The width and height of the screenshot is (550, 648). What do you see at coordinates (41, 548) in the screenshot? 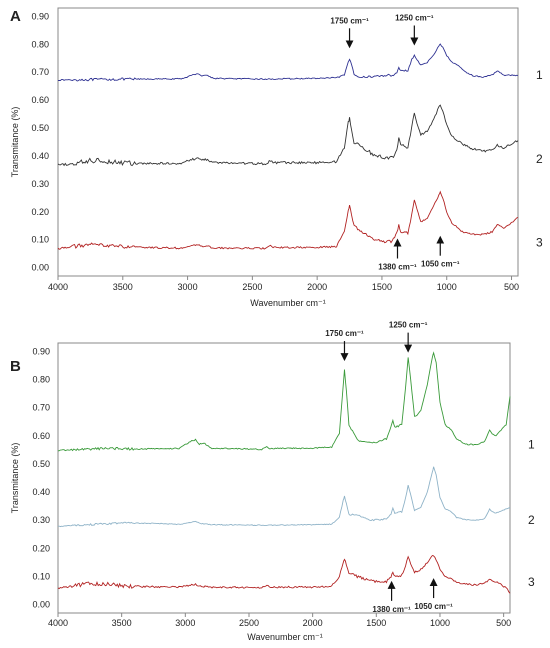
I see `panel-b-y-tick-label: 0.20` at bounding box center [41, 548].